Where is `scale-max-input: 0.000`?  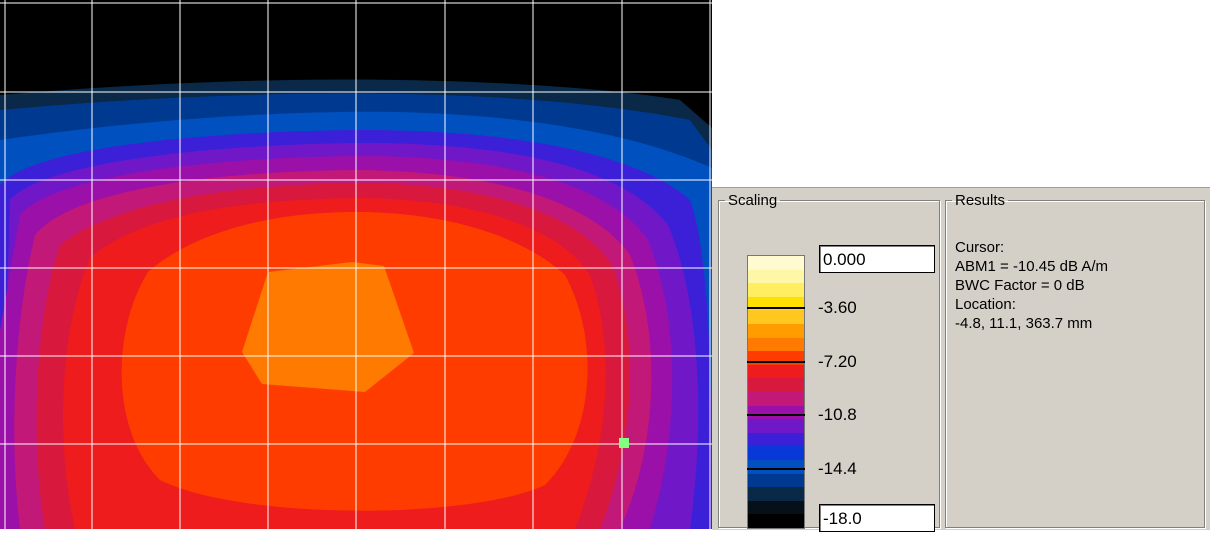
scale-max-input: 0.000 is located at coordinates (877, 259).